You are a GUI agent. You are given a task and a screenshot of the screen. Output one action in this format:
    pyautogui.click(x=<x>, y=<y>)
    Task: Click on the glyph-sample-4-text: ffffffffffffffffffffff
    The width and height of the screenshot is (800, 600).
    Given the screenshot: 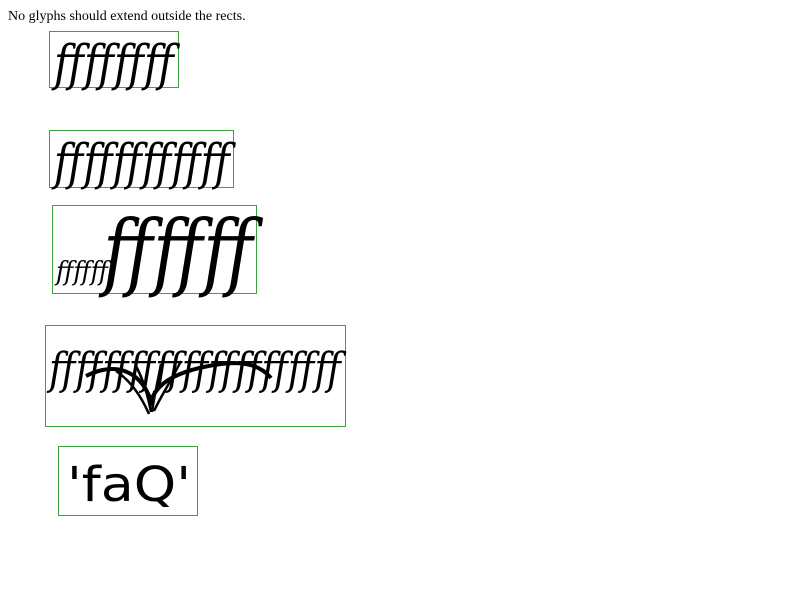 What is the action you would take?
    pyautogui.click(x=196, y=369)
    